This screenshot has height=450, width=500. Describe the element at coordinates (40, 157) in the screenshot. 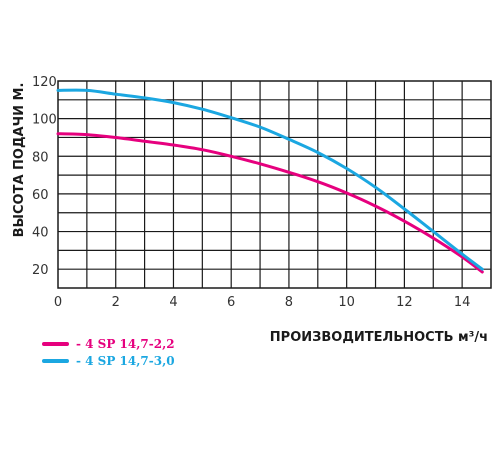

I see `y-tick-label: 80` at that location.